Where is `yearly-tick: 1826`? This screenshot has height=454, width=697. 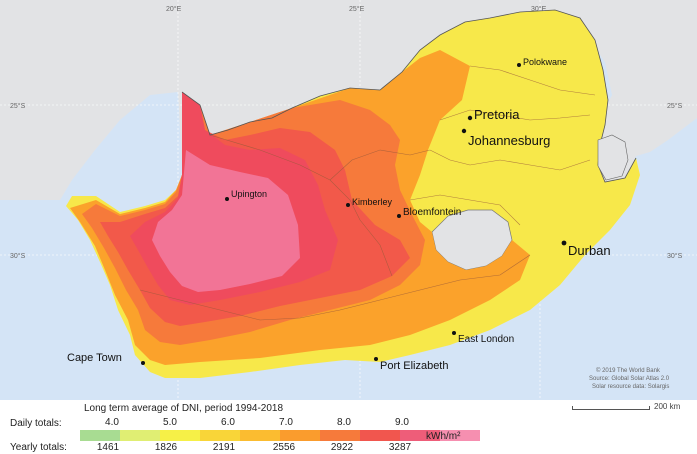
yearly-tick: 1826 is located at coordinates (166, 447).